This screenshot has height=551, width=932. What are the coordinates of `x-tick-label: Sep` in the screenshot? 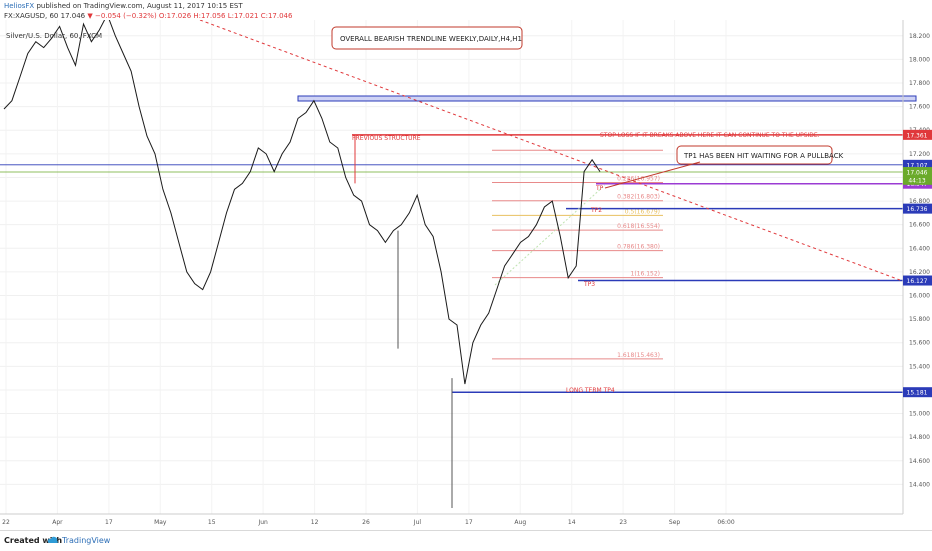 It's located at (675, 522).